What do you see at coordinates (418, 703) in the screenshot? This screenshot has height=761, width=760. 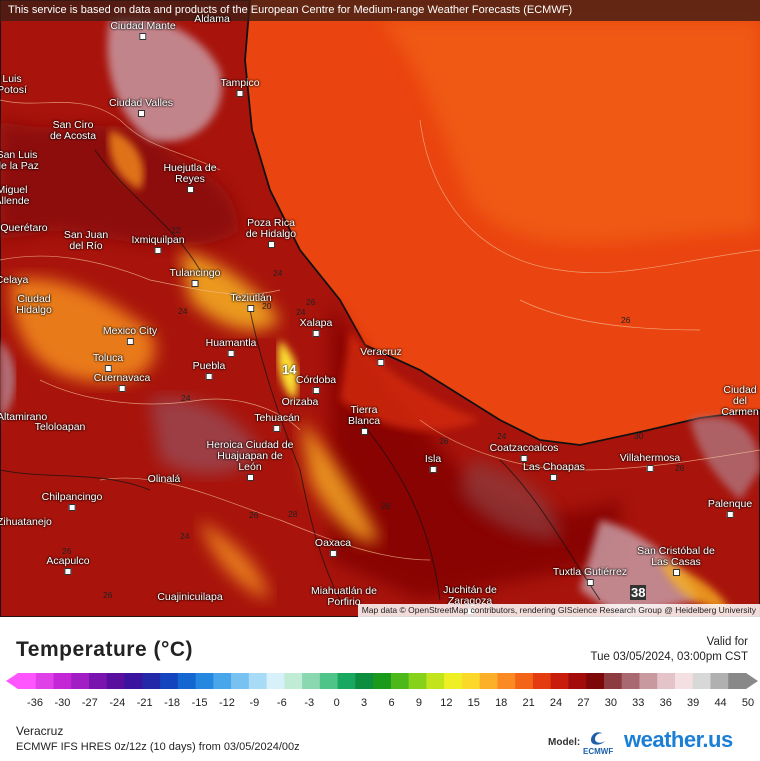 I see `scale-tick-label: 9` at bounding box center [418, 703].